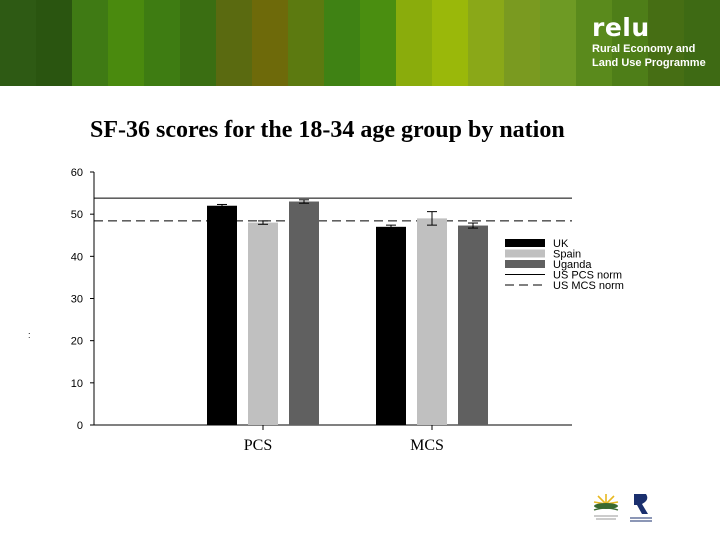 This screenshot has width=720, height=540. I want to click on stray-mark: :, so click(29, 335).